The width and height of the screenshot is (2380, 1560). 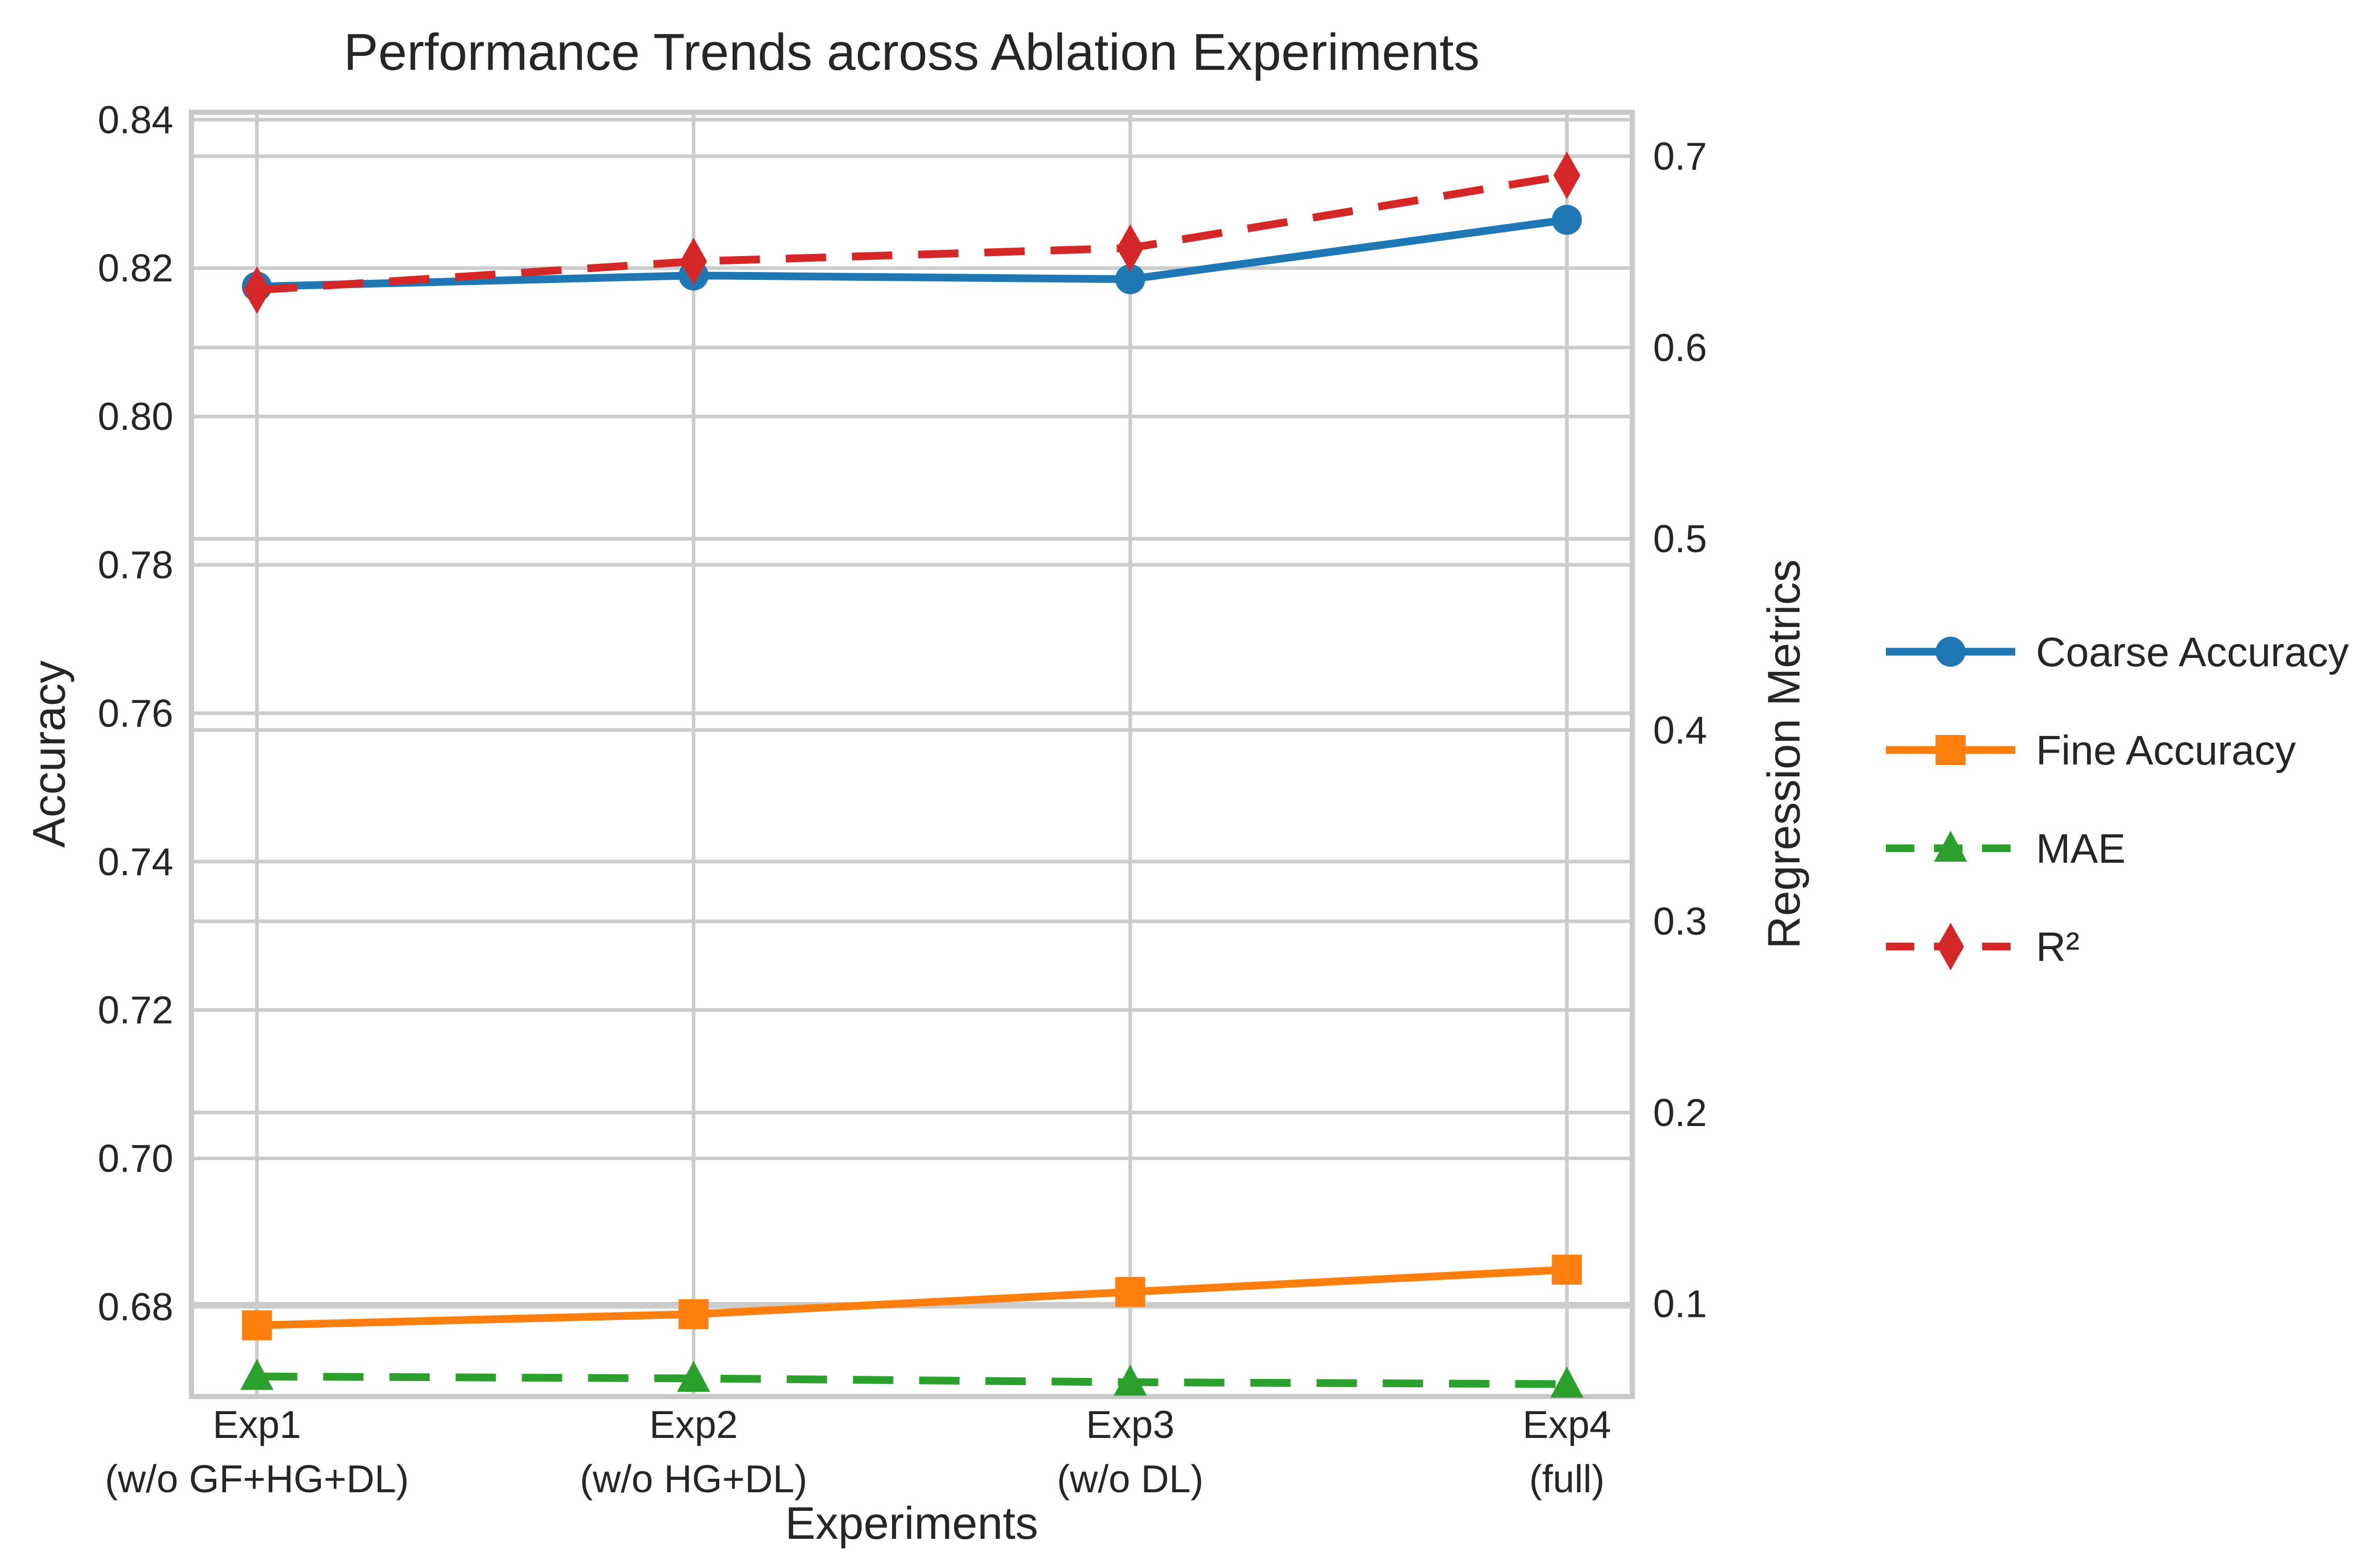 What do you see at coordinates (912, 1297) in the screenshot?
I see `series-line-fine-accuracy` at bounding box center [912, 1297].